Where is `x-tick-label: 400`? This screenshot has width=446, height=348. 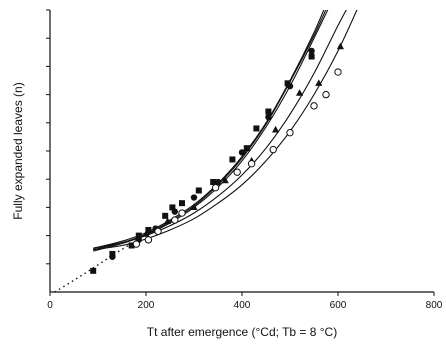
x-tick-label: 400 is located at coordinates (242, 305).